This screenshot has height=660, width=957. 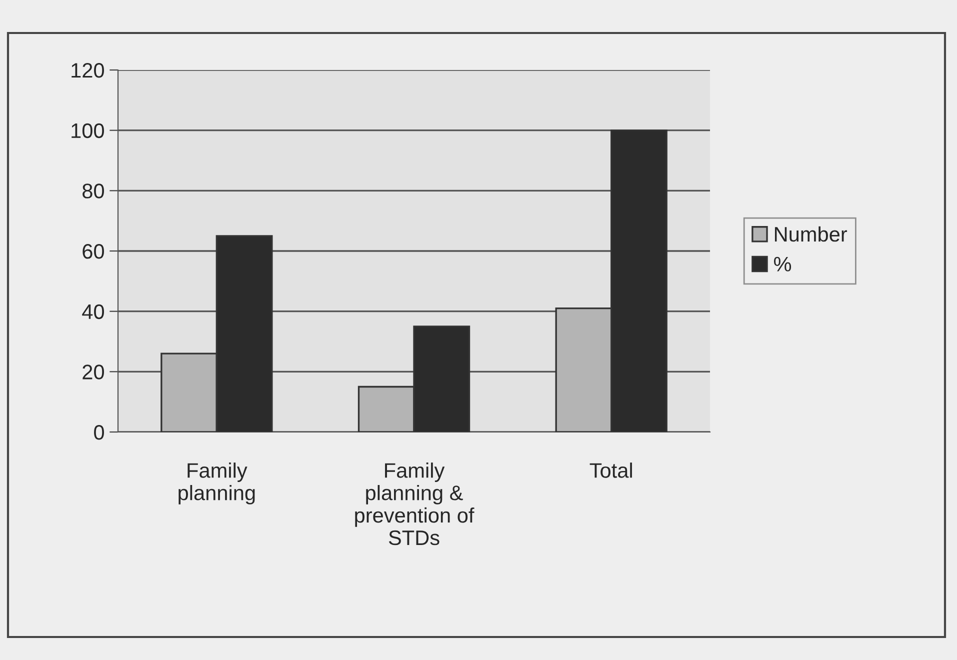 What do you see at coordinates (93, 372) in the screenshot?
I see `y-tick-label: 20` at bounding box center [93, 372].